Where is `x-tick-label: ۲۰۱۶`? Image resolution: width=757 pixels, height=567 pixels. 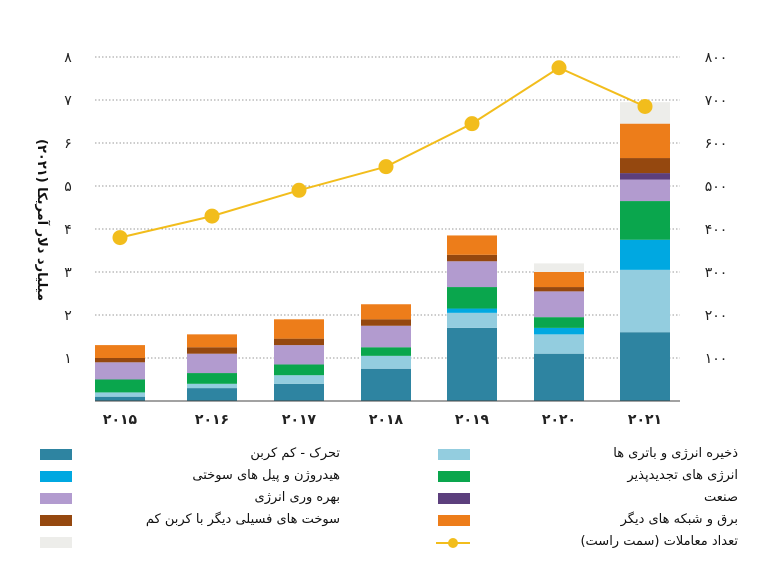 x-tick-label: ۲۰۱۶ is located at coordinates (212, 420).